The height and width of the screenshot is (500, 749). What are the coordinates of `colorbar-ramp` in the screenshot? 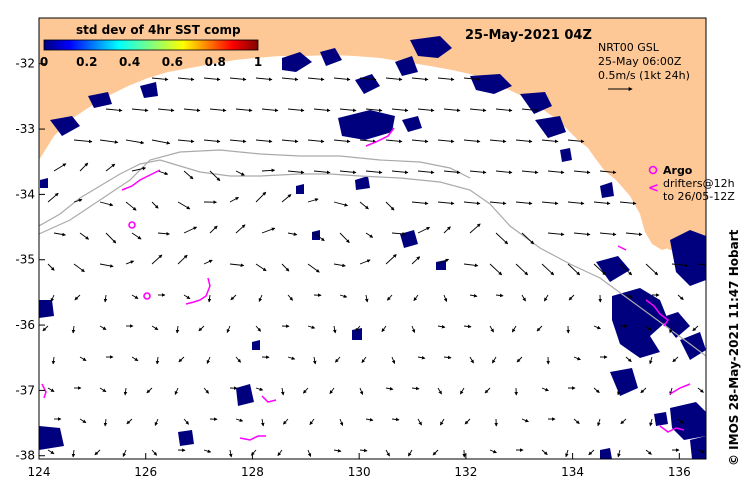 It's located at (151, 45).